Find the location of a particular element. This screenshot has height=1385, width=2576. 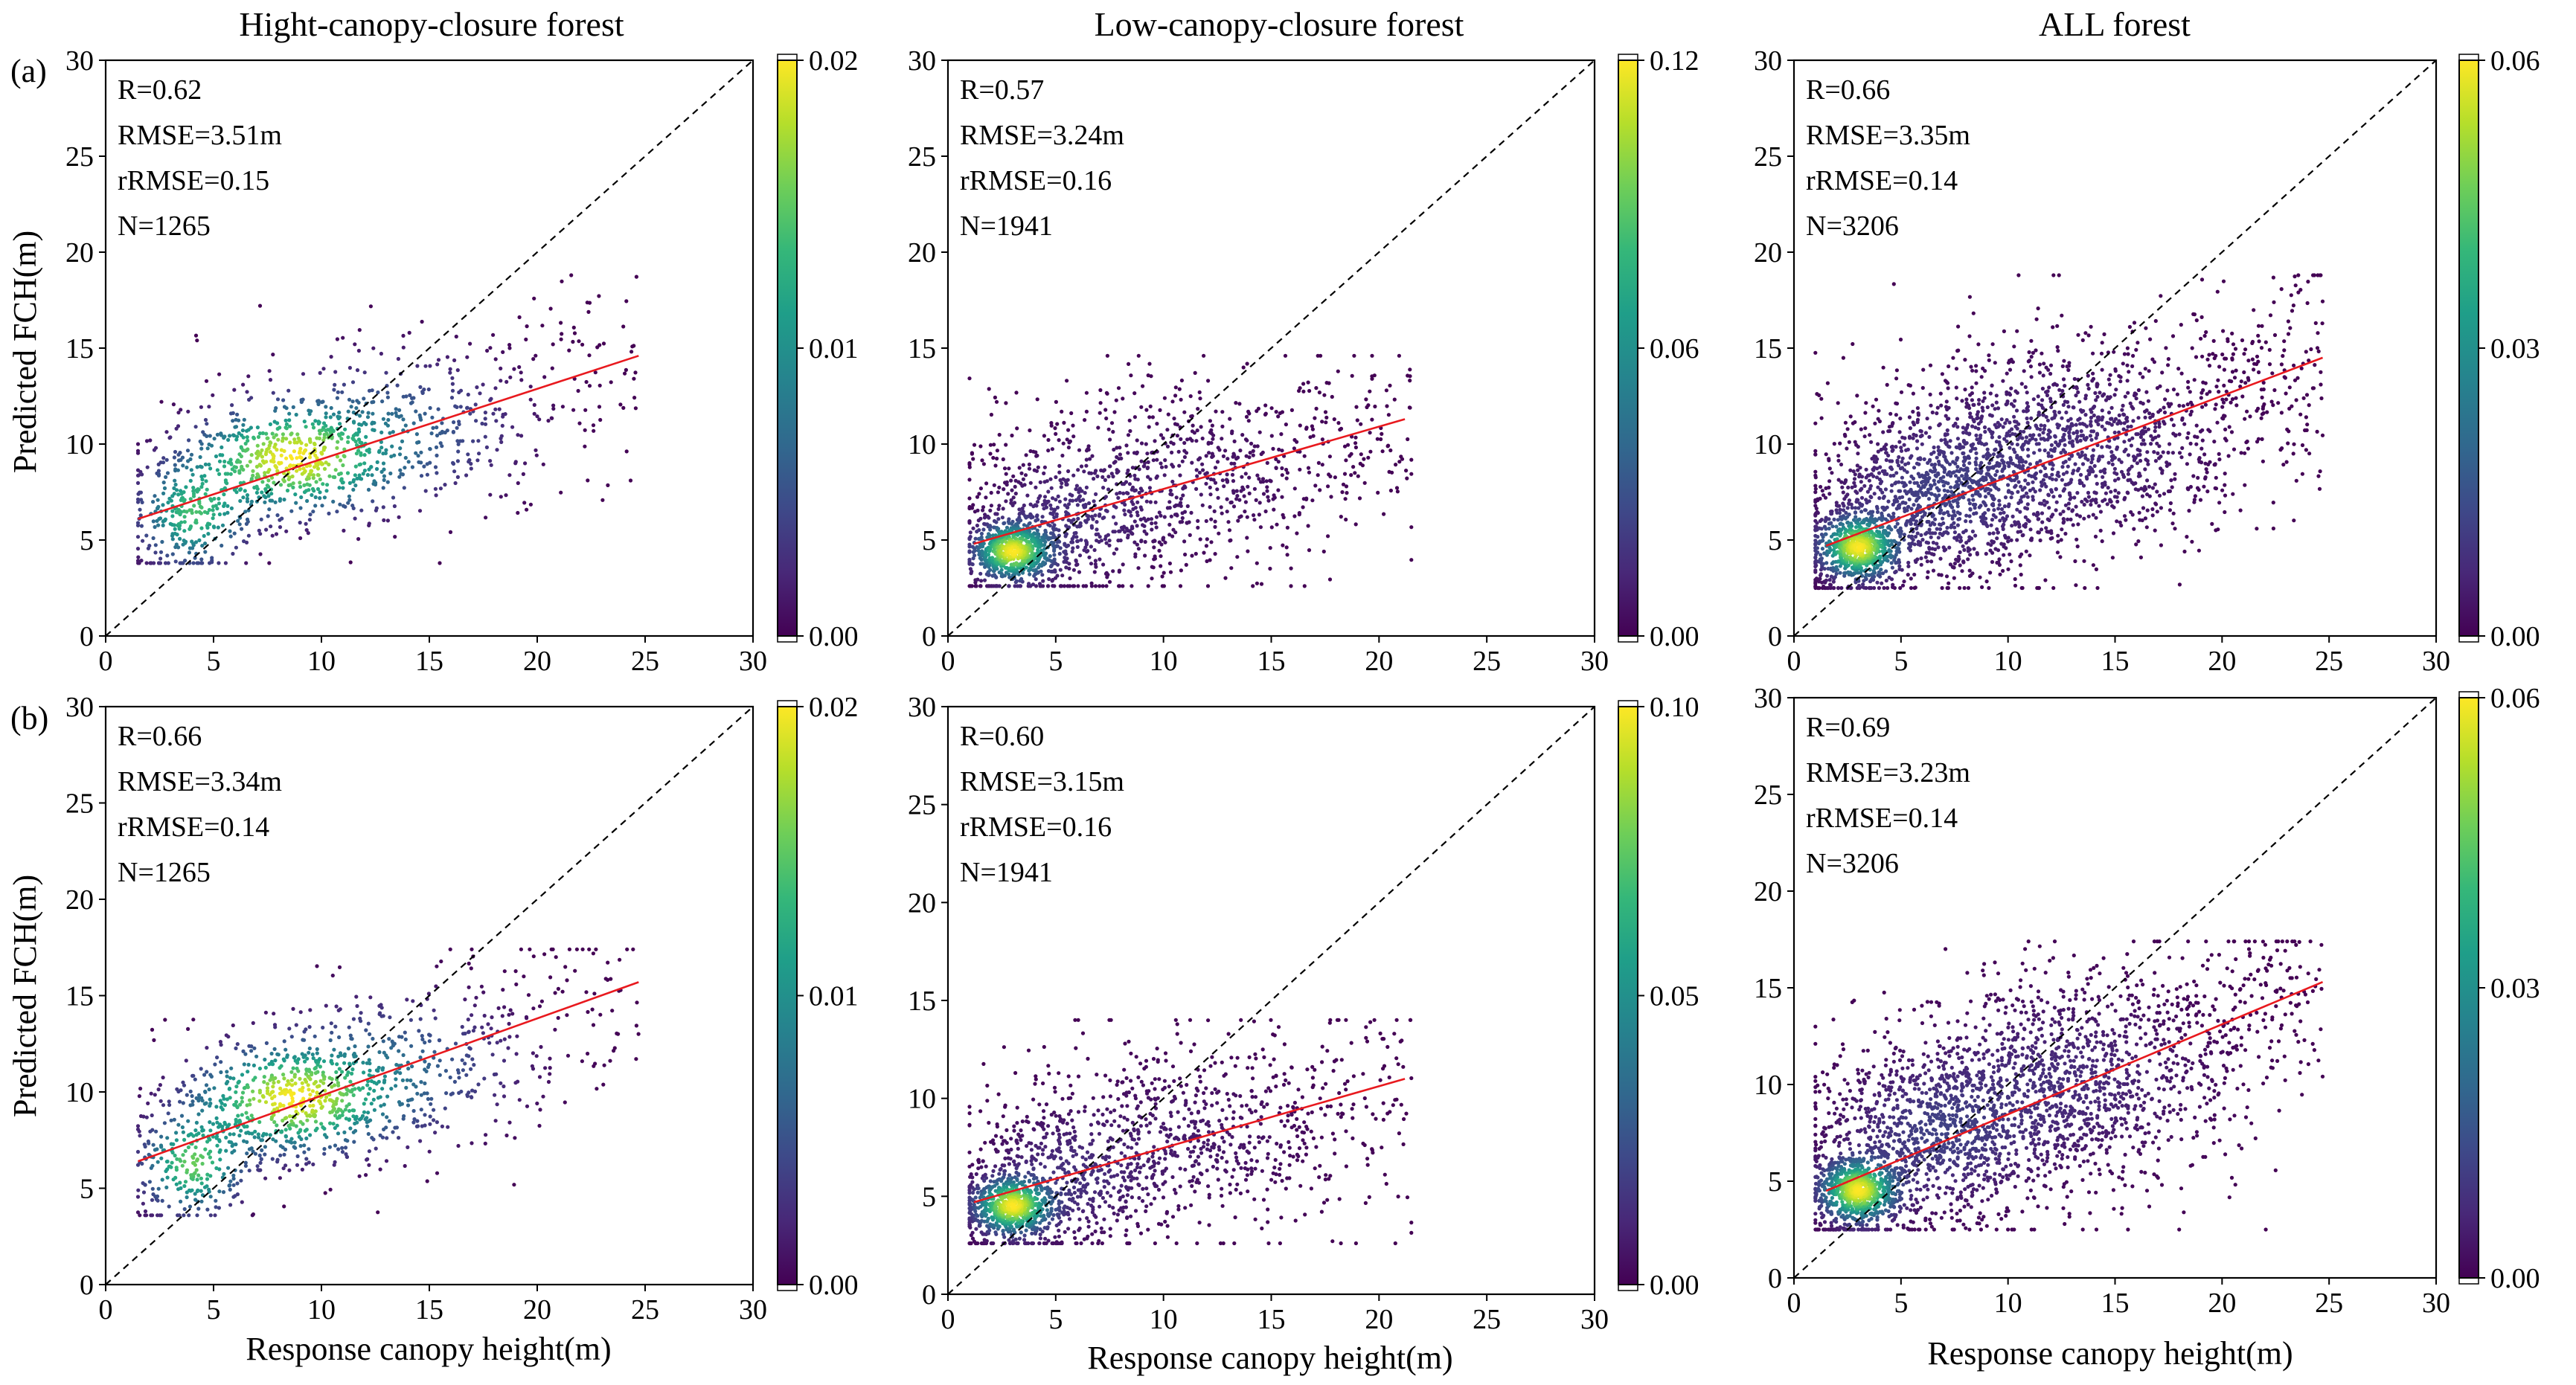

stats-text: N=1265 is located at coordinates (164, 226).